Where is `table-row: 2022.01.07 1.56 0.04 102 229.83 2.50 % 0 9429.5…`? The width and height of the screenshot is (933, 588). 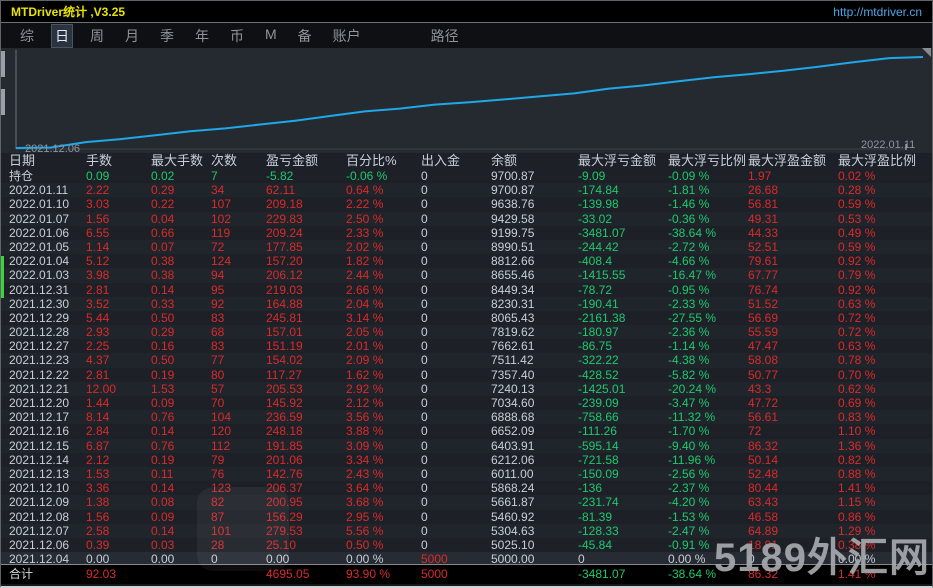 table-row: 2022.01.07 1.56 0.04 102 229.83 2.50 % 0 9429.5… is located at coordinates (466, 218).